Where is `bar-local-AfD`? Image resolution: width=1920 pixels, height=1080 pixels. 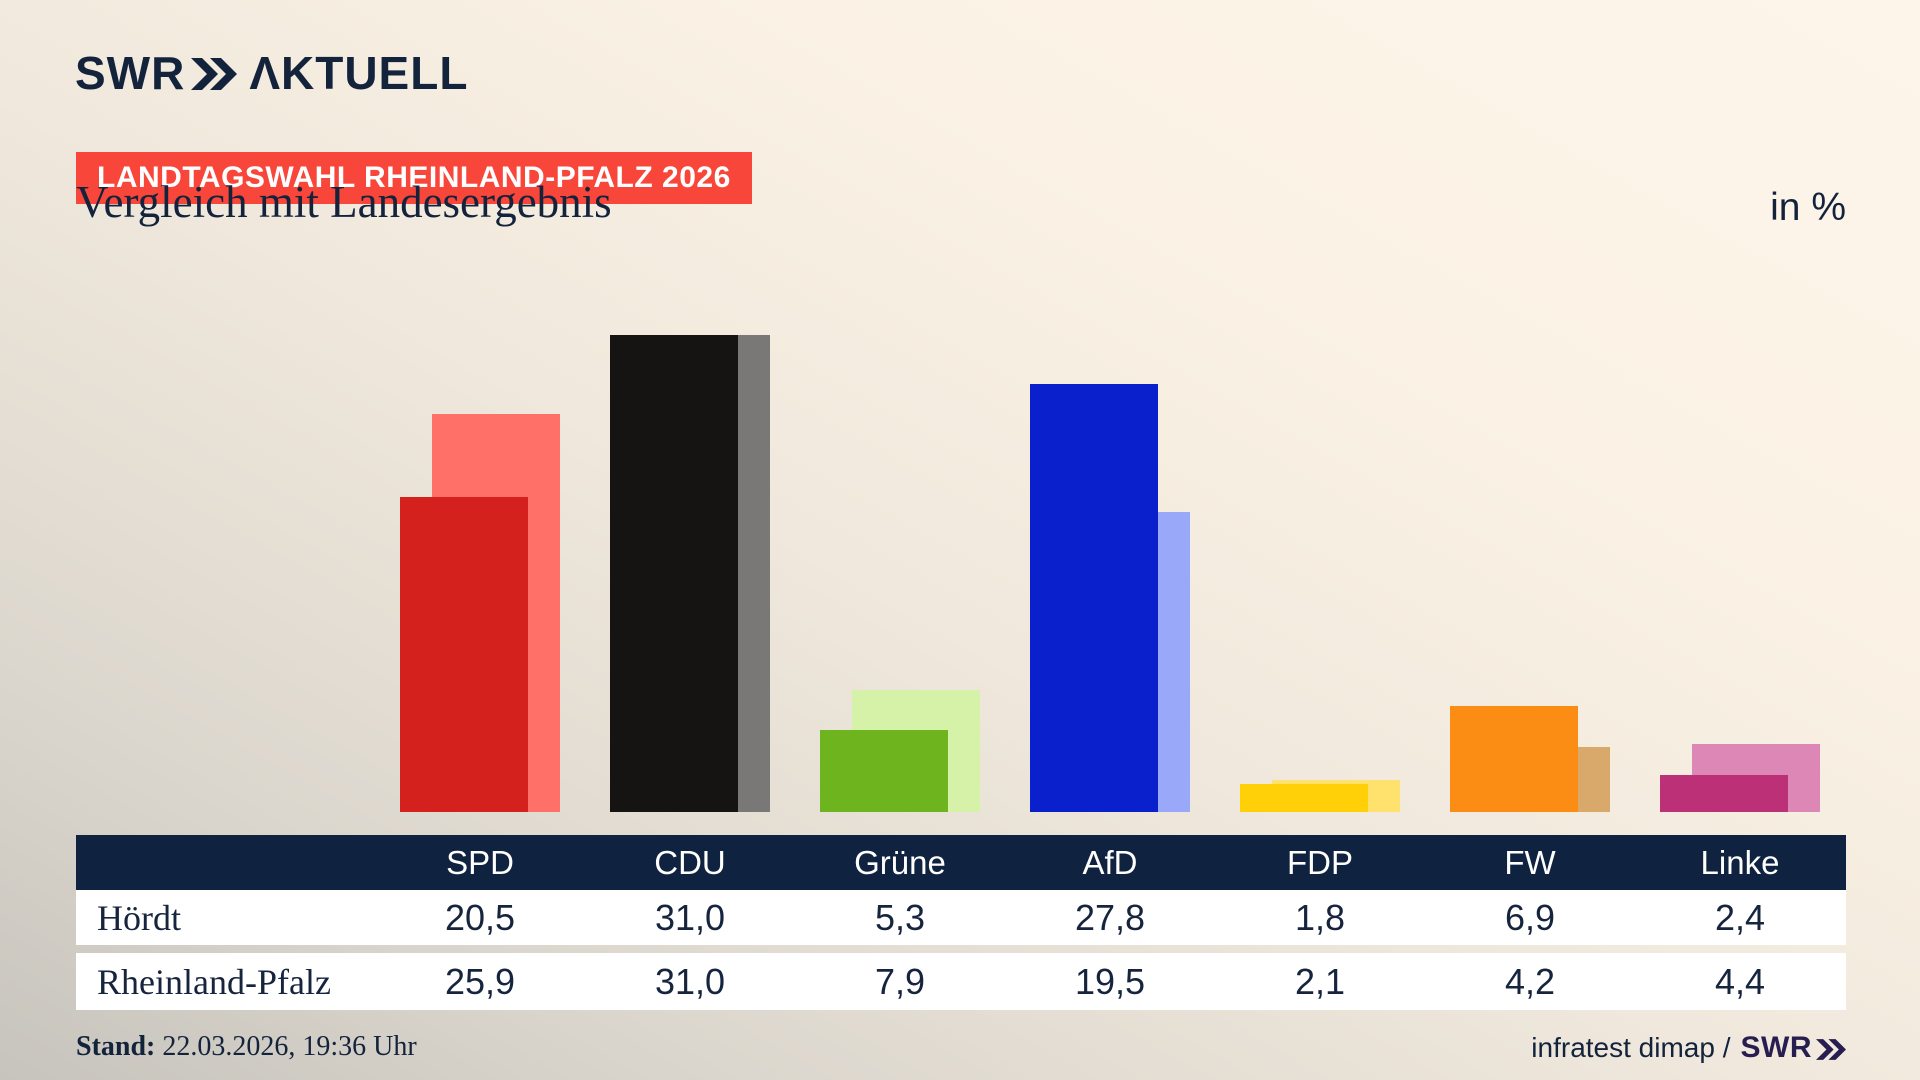
bar-local-AfD is located at coordinates (1094, 598).